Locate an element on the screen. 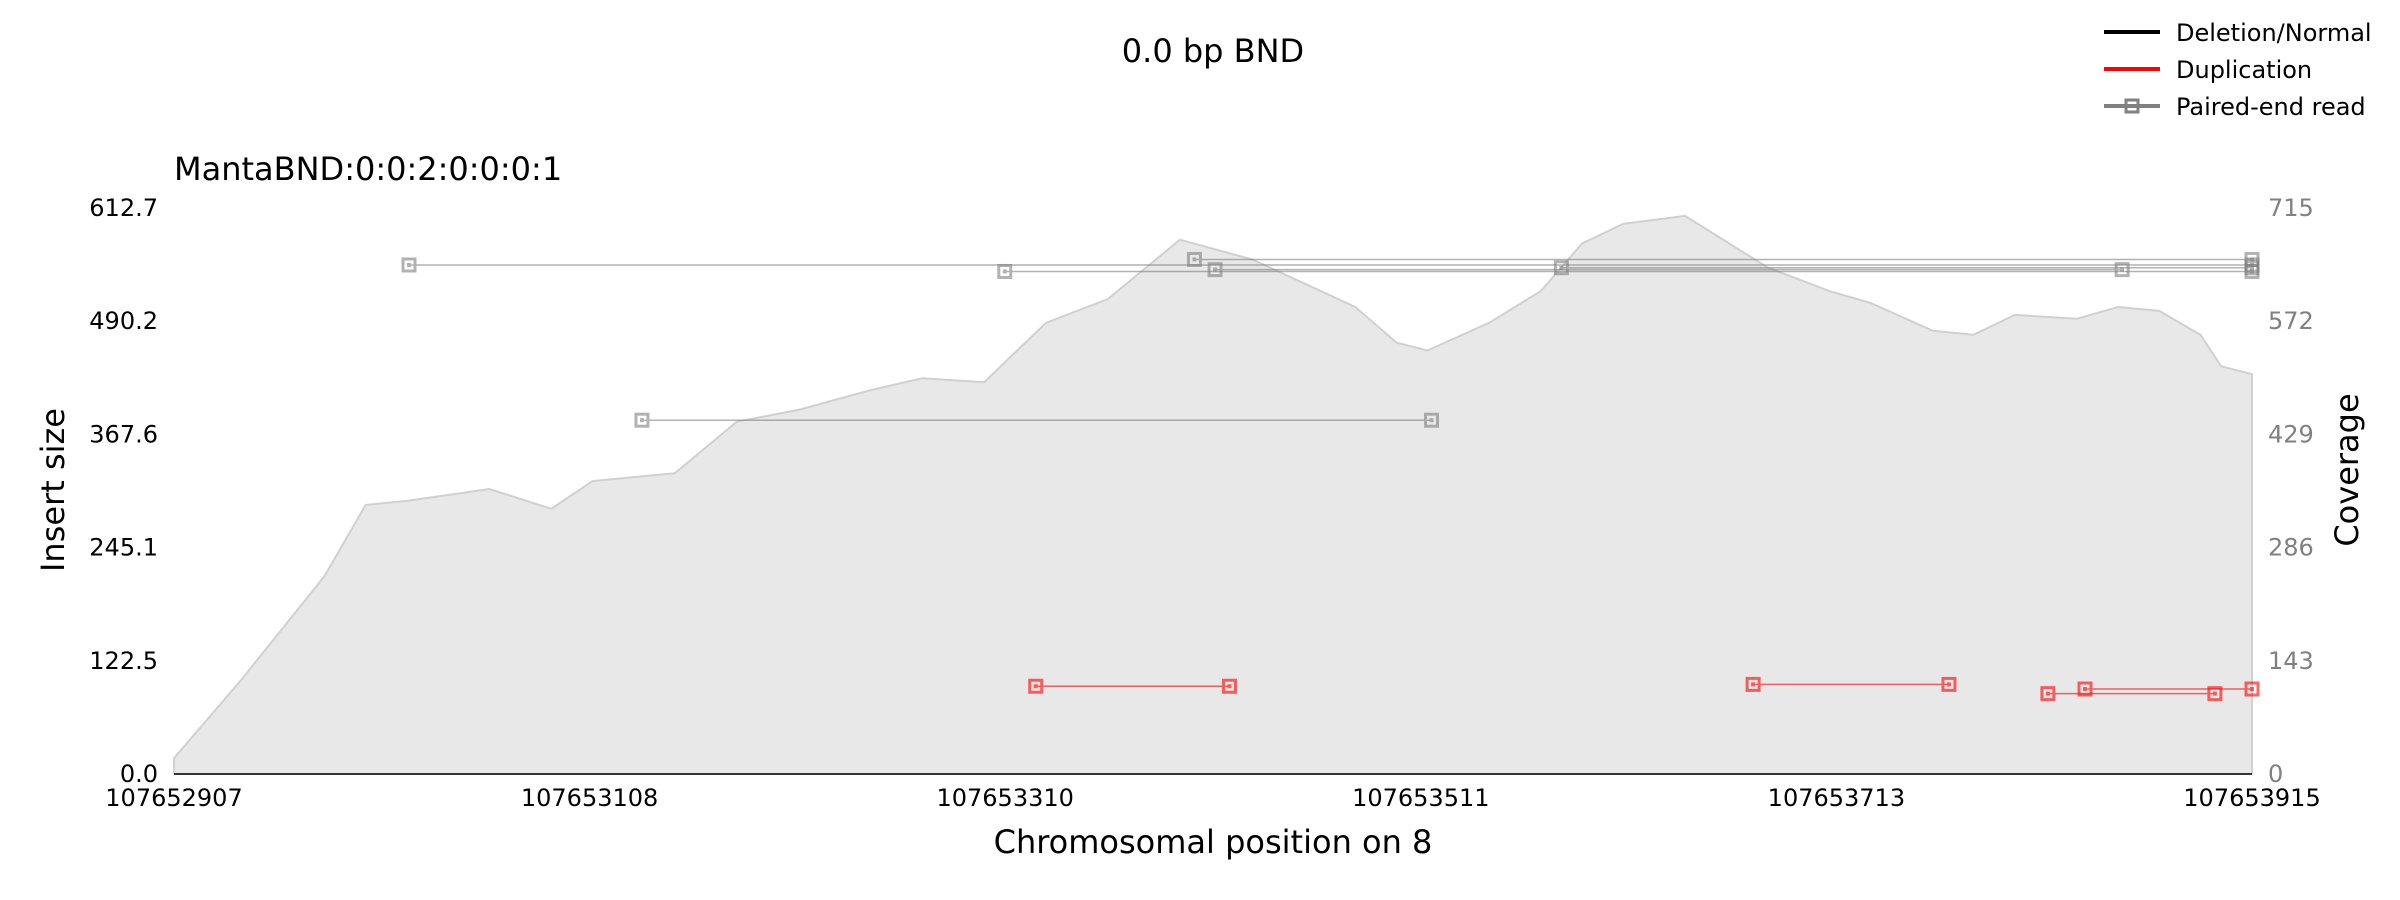 This screenshot has width=2400, height=900. legend-item: Paired-end read is located at coordinates (2235, 107).